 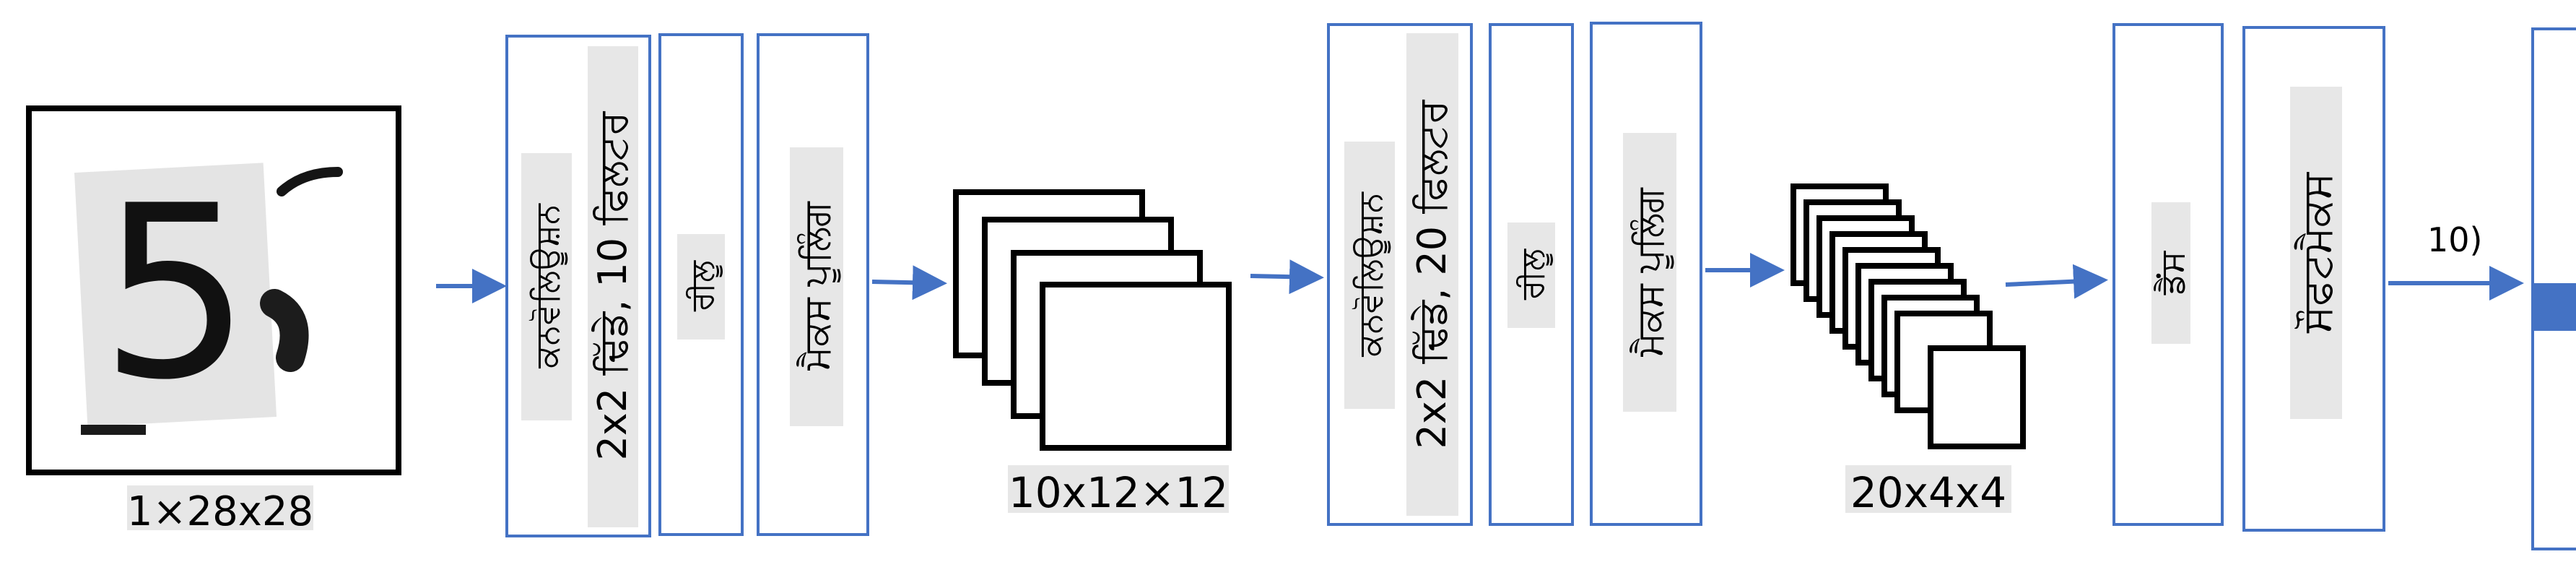 What do you see at coordinates (909, 283) in the screenshot?
I see `arrow-pool1-to-fmap1` at bounding box center [909, 283].